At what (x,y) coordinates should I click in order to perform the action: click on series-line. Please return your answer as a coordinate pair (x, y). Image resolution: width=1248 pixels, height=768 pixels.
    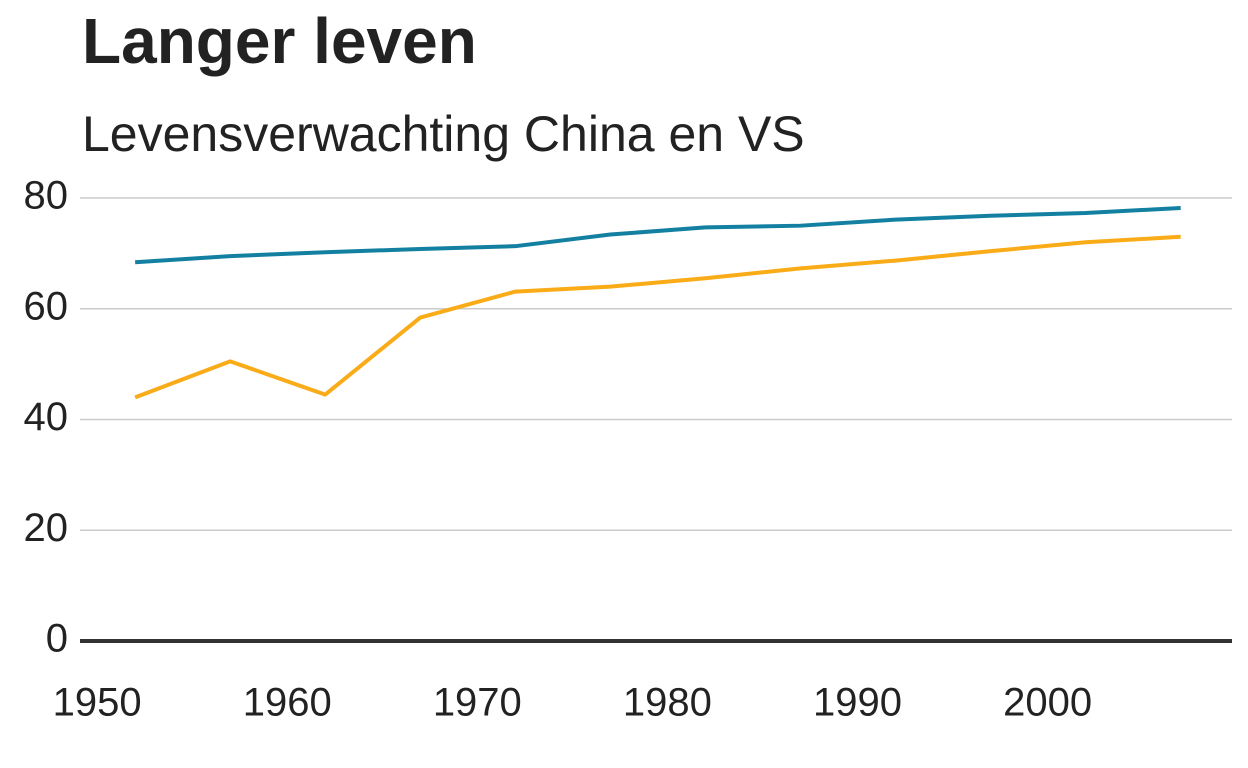
    Looking at the image, I should click on (658, 235).